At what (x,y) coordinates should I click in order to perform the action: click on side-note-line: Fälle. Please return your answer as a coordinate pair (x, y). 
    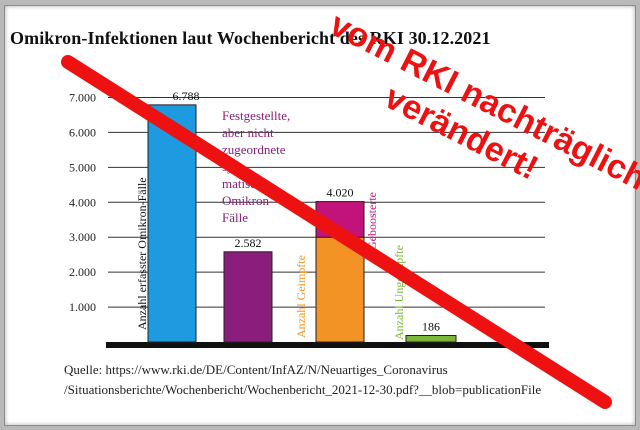
    Looking at the image, I should click on (235, 217).